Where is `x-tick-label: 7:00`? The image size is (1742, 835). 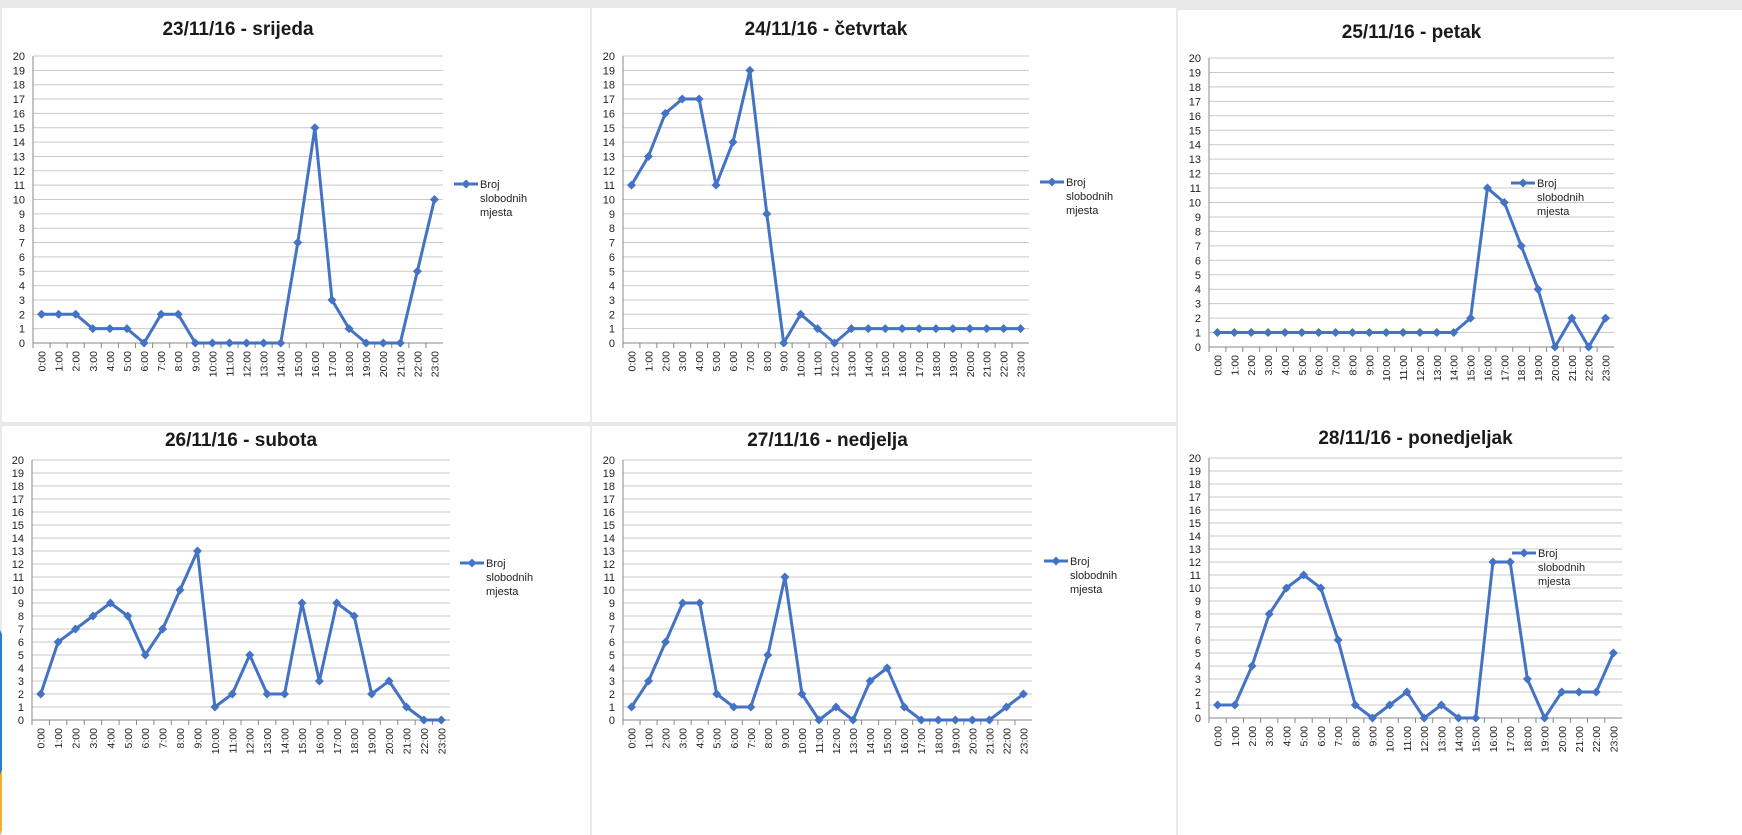 x-tick-label: 7:00 is located at coordinates (164, 738).